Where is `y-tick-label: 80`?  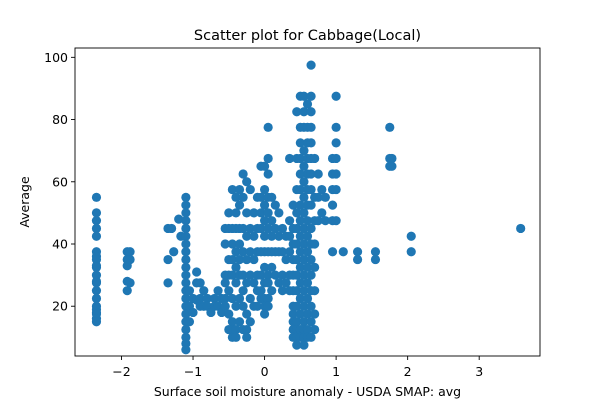
y-tick-label: 80 is located at coordinates (60, 119).